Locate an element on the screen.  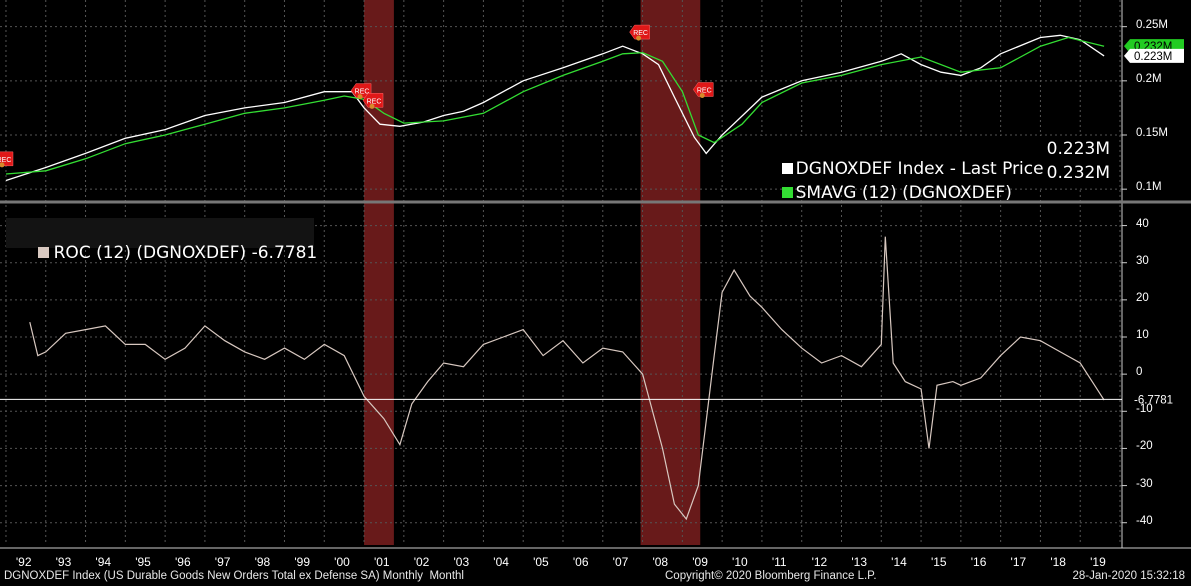
xtick-label: '96 is located at coordinates (183, 562).